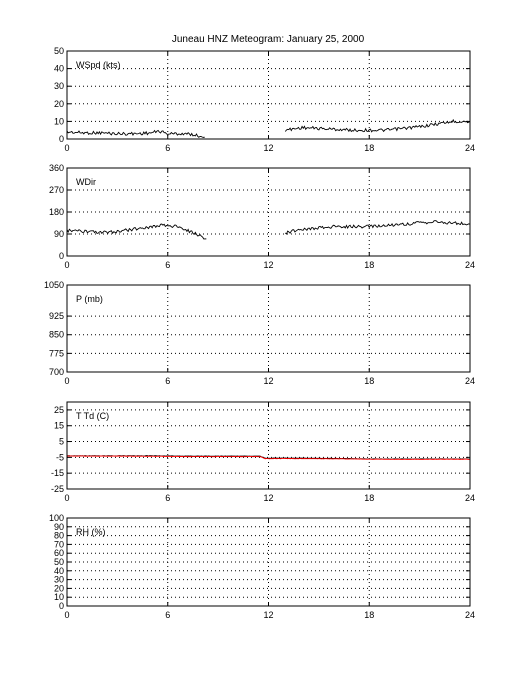 The height and width of the screenshot is (683, 520). Describe the element at coordinates (56, 518) in the screenshot. I see `y-tick-label: 100` at that location.